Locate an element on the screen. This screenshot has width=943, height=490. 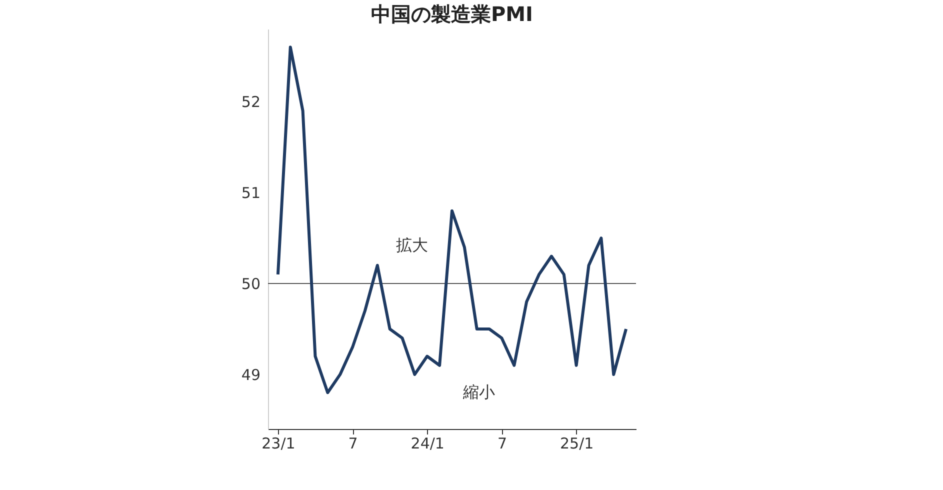
y-tick-label: 49 is located at coordinates (250, 375).